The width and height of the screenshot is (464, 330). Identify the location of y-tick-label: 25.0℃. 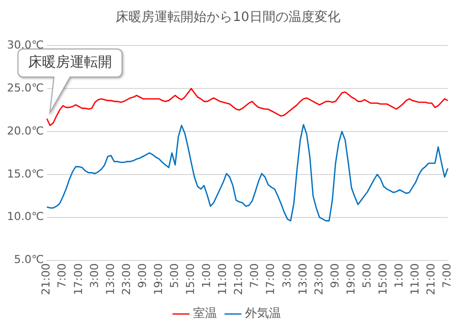
(25, 87).